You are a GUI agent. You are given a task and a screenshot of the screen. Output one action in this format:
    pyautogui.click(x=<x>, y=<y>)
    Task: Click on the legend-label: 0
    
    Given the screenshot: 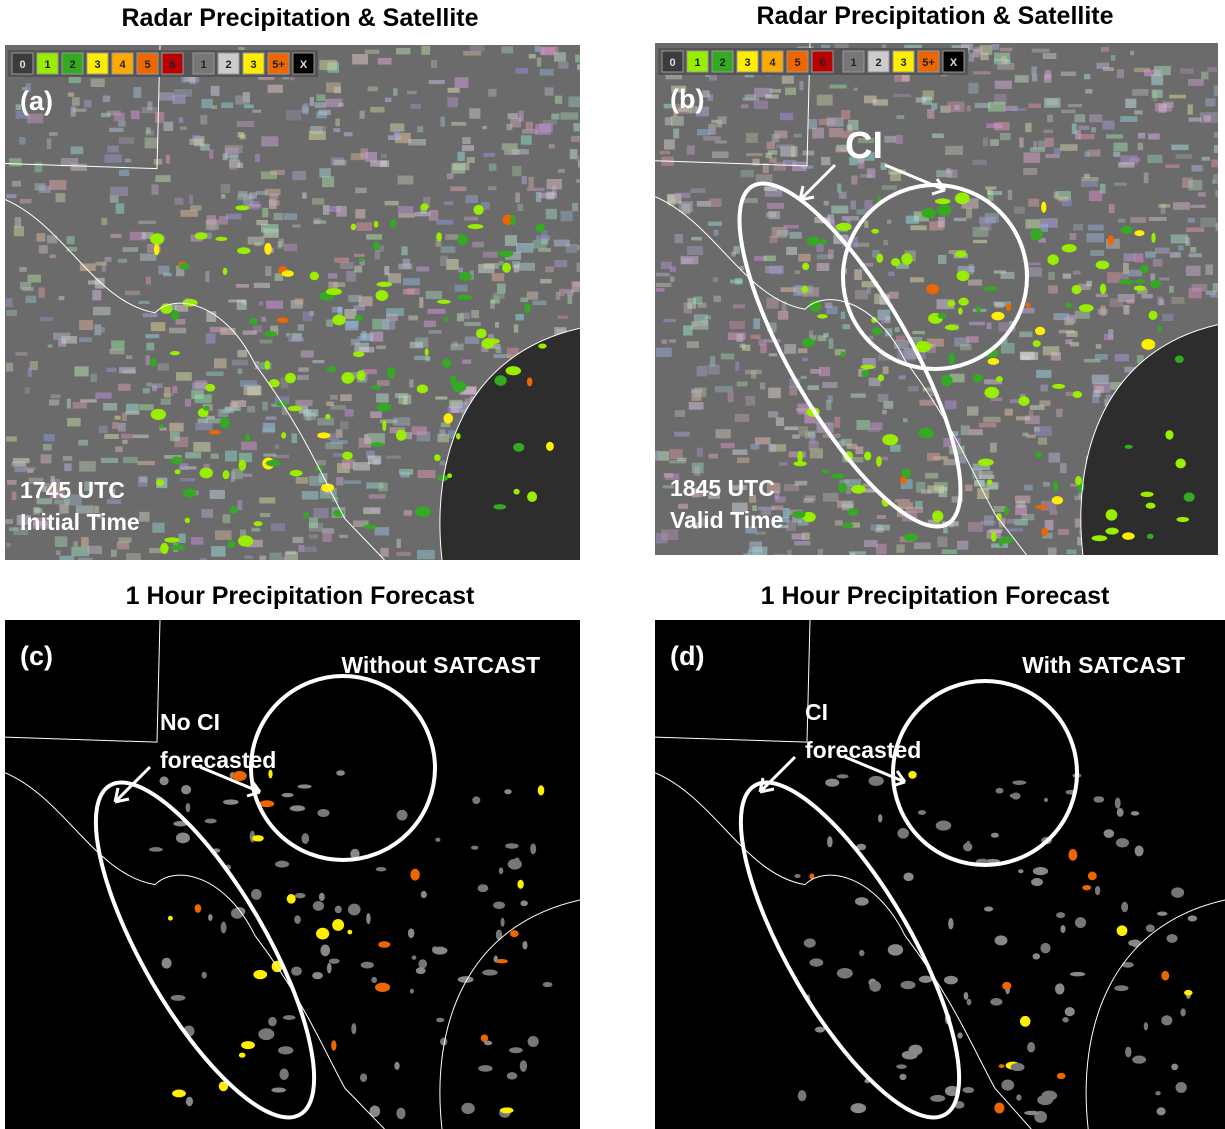 What is the action you would take?
    pyautogui.click(x=672, y=63)
    